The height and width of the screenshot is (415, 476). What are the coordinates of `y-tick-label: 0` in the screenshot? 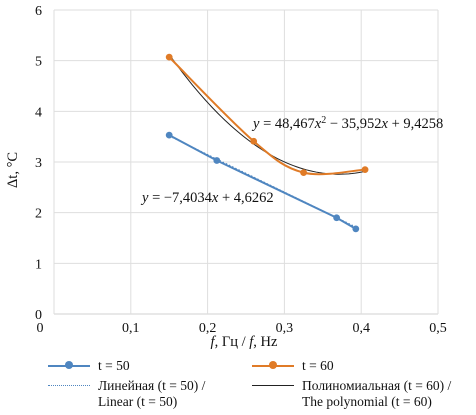 It's located at (38, 315).